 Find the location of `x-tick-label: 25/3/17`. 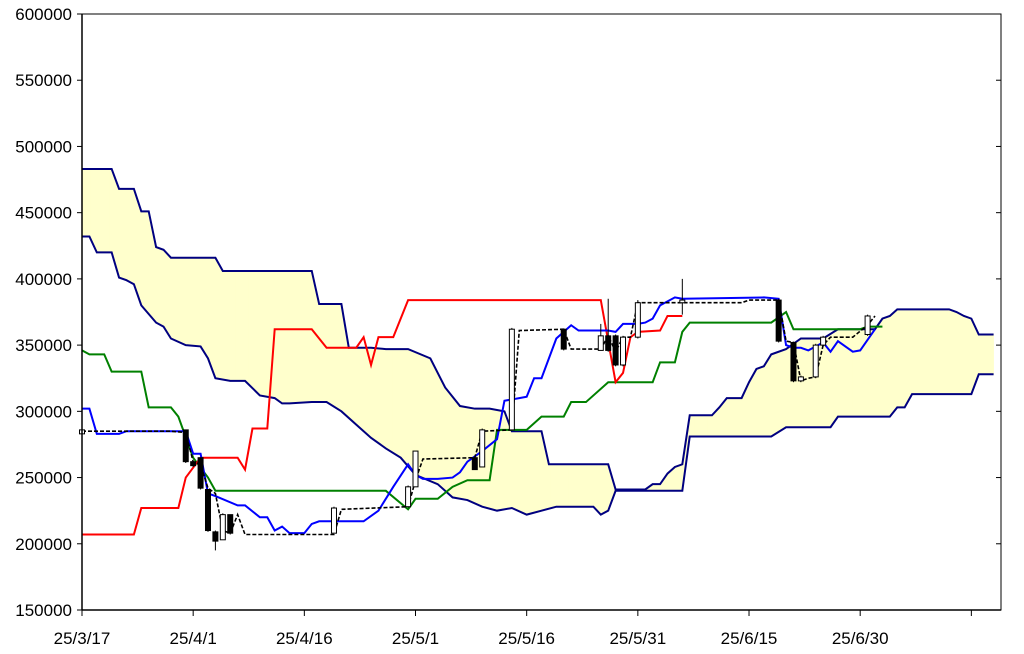

x-tick-label: 25/3/17 is located at coordinates (82, 638).